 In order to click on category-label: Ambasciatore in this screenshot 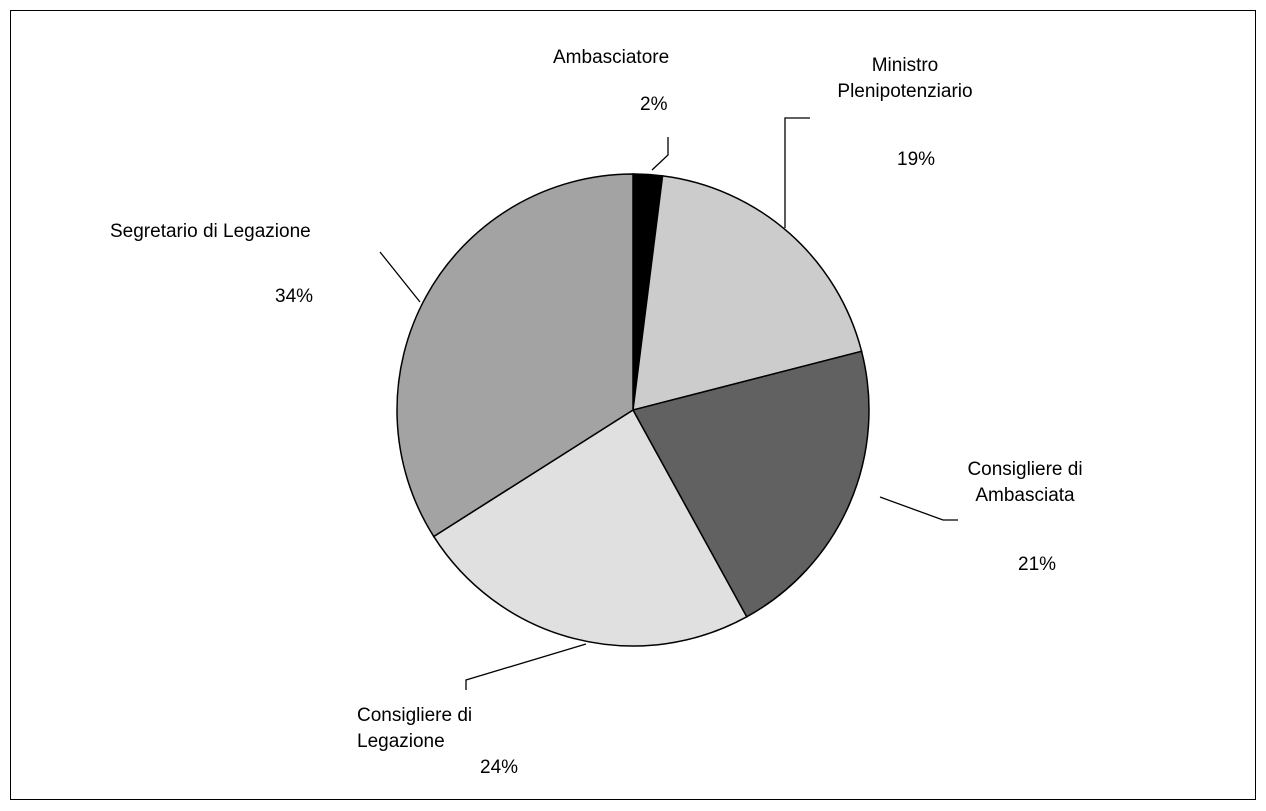, I will do `click(611, 57)`.